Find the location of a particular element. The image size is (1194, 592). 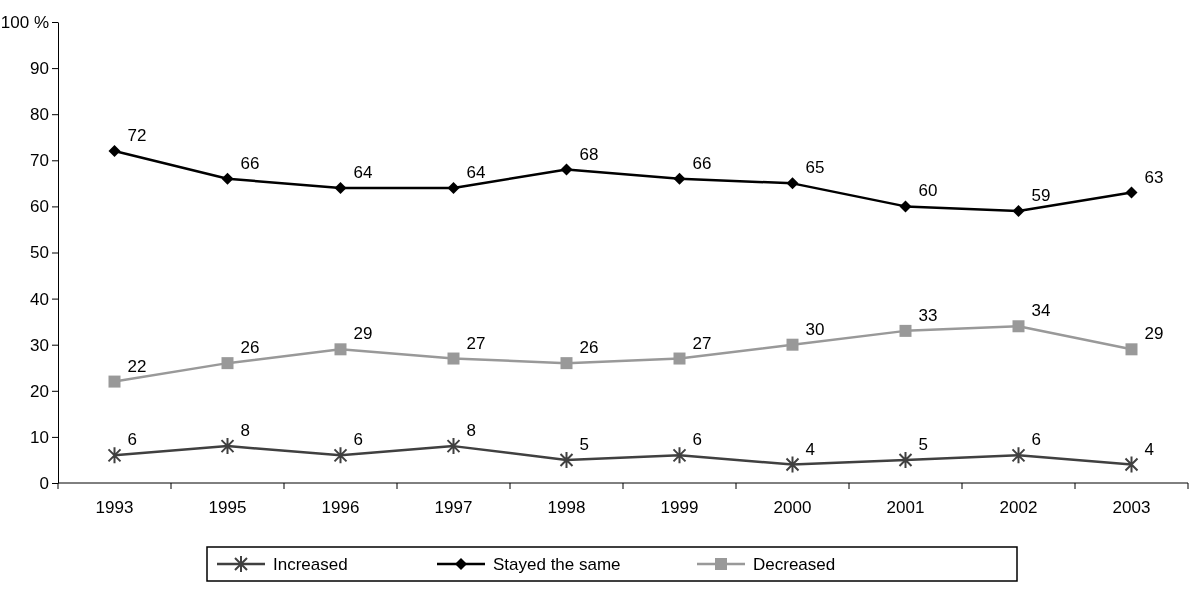

y-tick-label: 80 is located at coordinates (39, 115).